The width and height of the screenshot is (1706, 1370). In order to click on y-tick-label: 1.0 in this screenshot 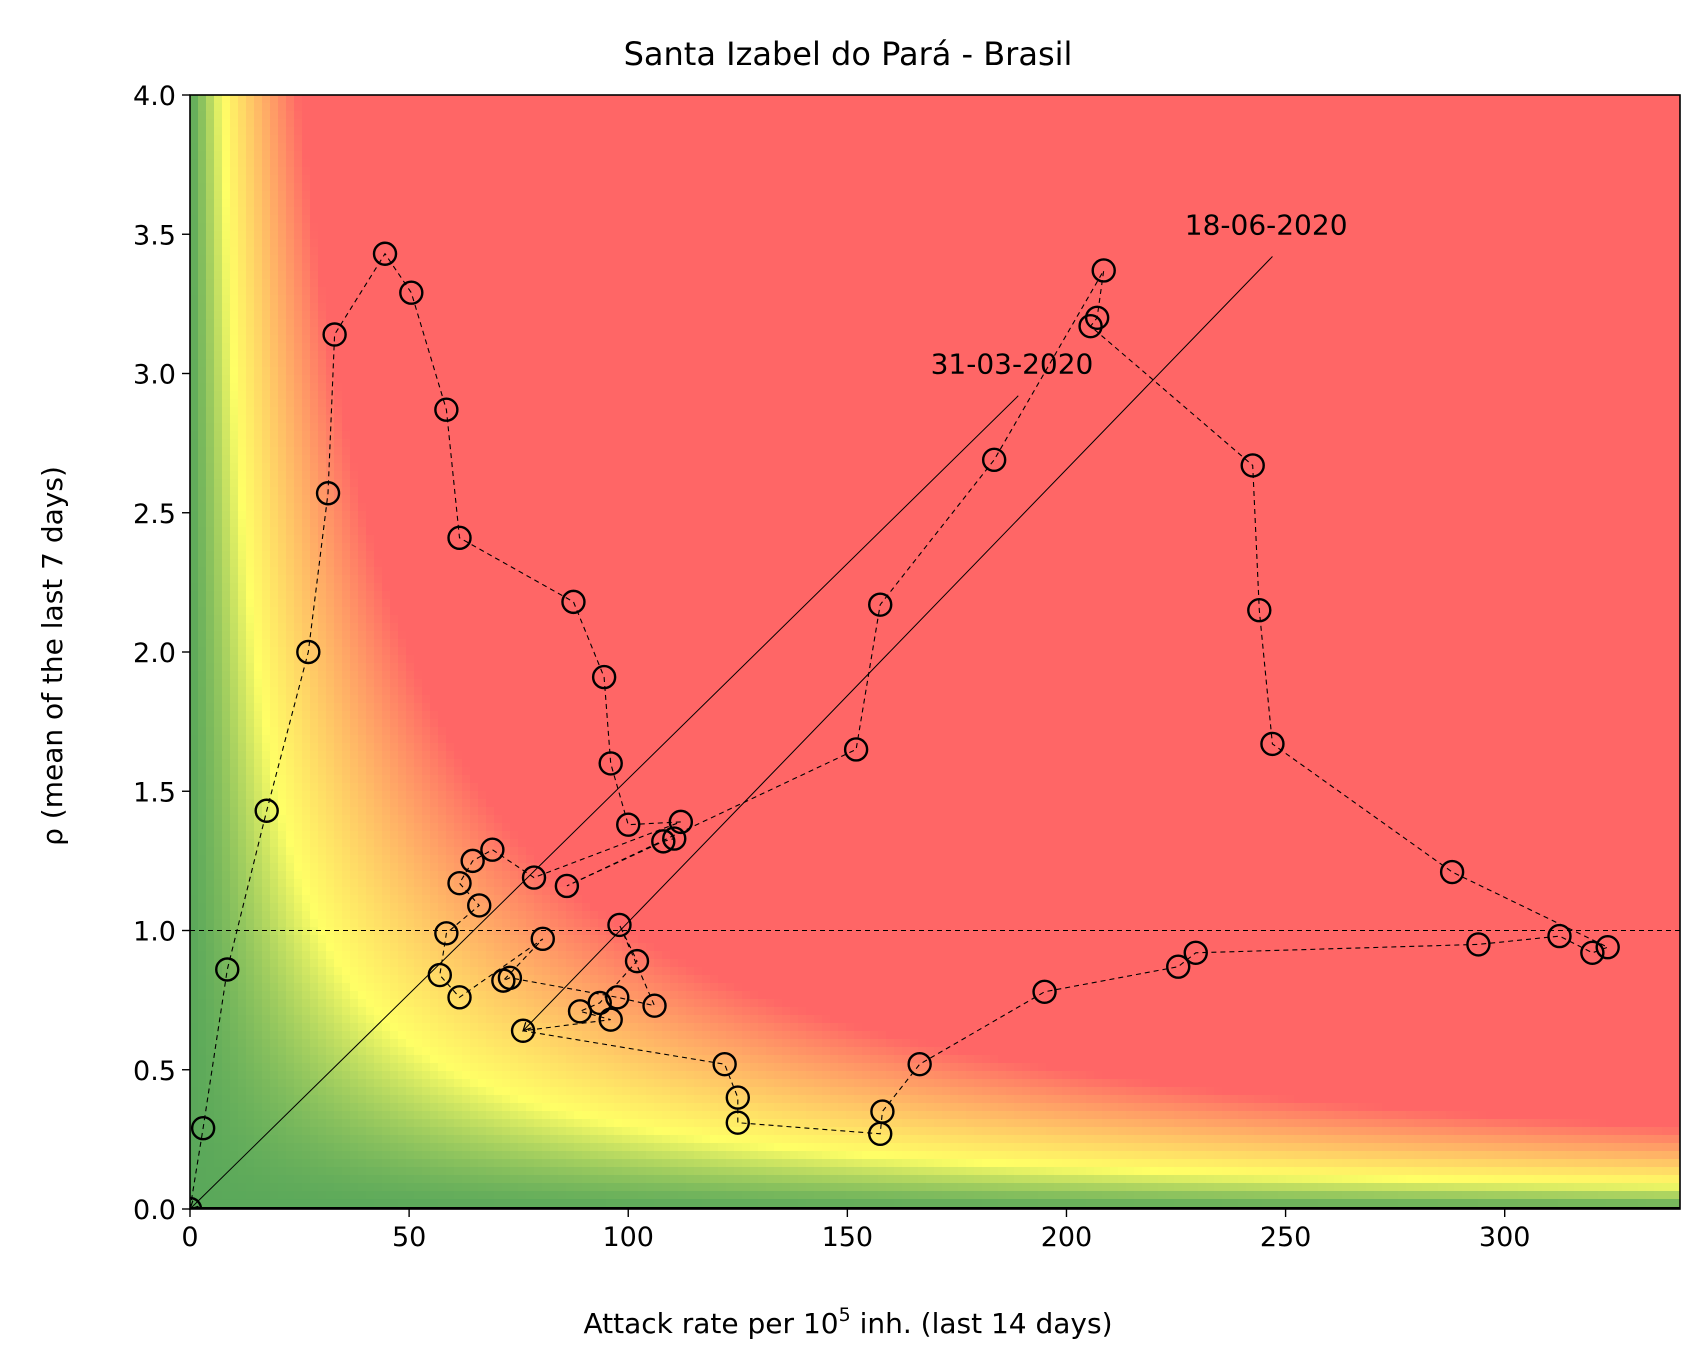, I will do `click(154, 932)`.